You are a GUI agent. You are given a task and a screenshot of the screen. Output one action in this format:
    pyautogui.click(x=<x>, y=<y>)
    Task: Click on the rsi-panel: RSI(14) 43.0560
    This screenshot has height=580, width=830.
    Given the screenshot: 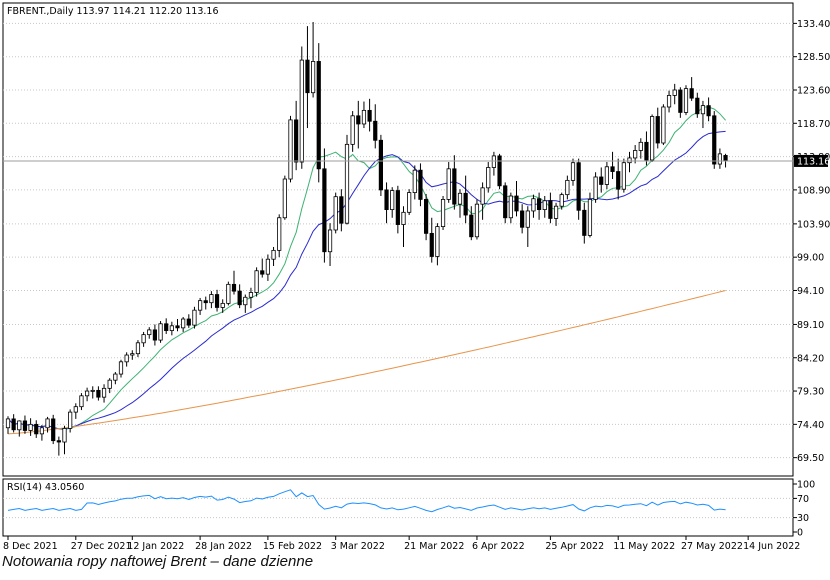 What is the action you would take?
    pyautogui.click(x=398, y=507)
    